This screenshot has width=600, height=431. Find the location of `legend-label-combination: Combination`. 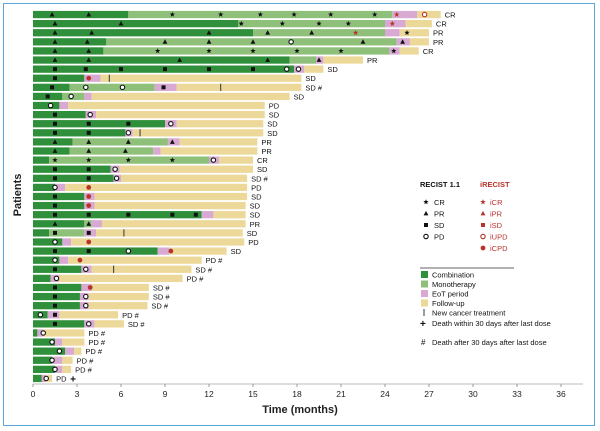

legend-label-combination: Combination is located at coordinates (453, 275).